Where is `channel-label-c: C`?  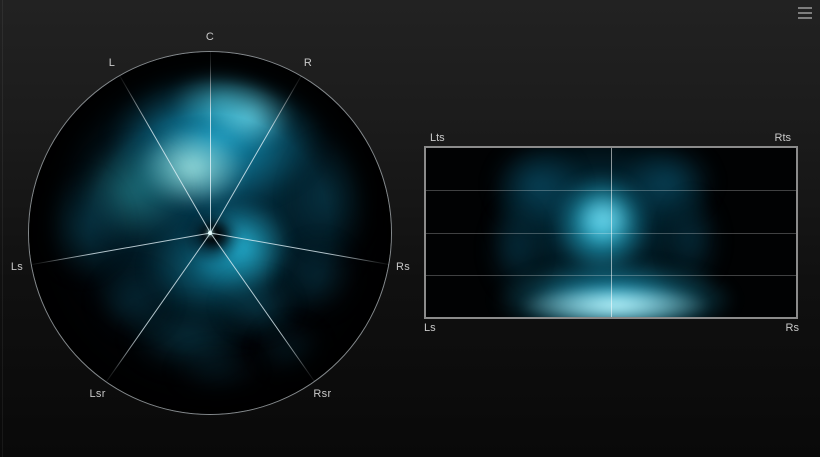 channel-label-c: C is located at coordinates (210, 37).